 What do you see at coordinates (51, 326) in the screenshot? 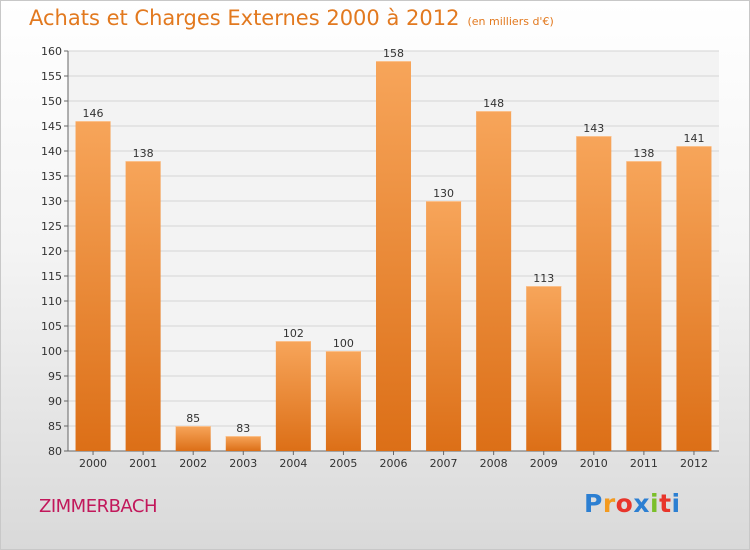
I see `y-tick-label: 105` at bounding box center [51, 326].